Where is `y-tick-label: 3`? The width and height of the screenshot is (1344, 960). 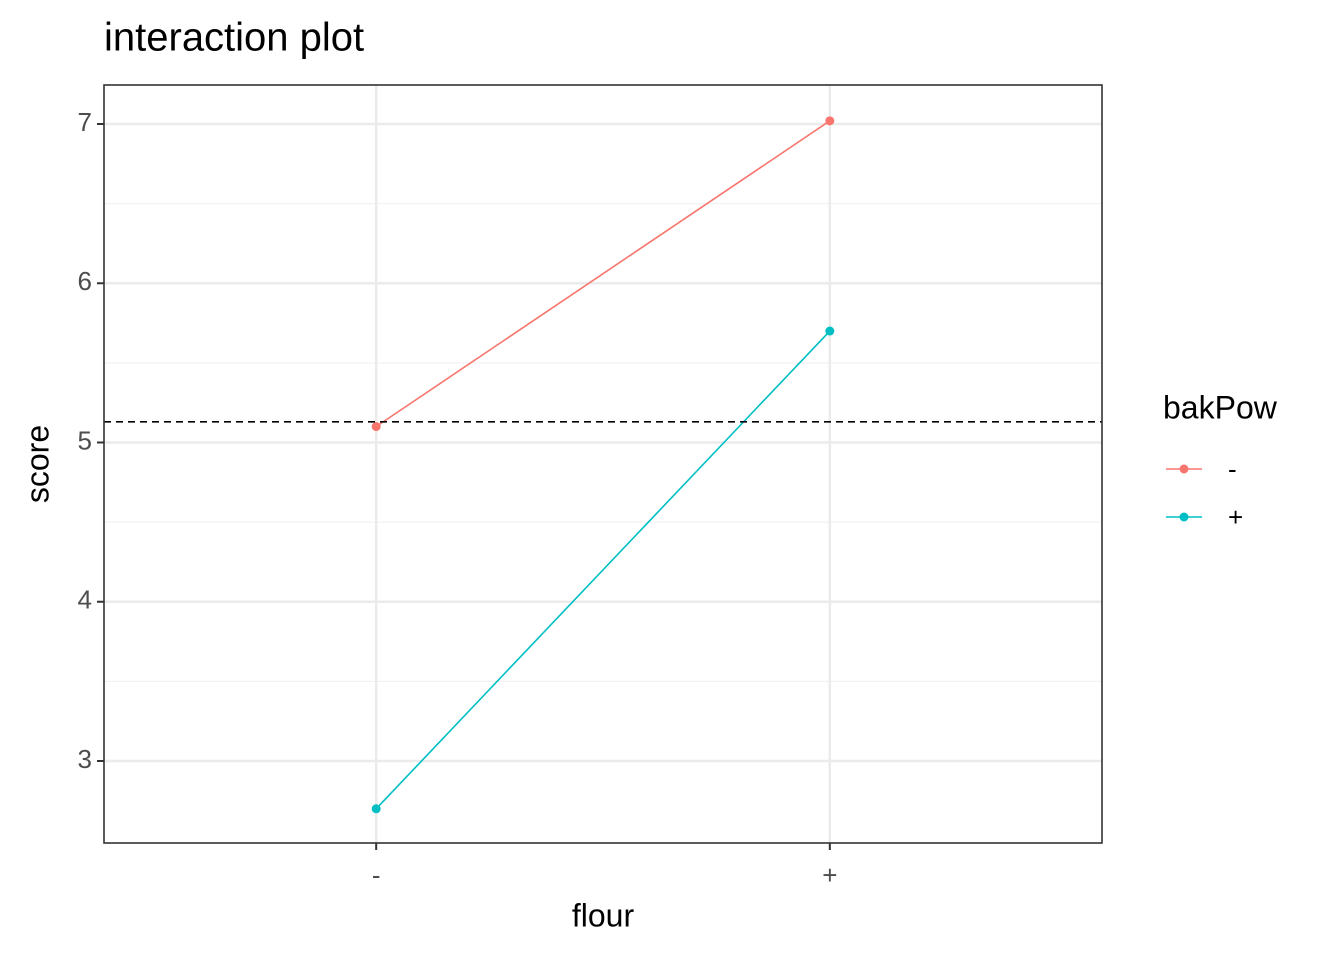 y-tick-label: 3 is located at coordinates (85, 759).